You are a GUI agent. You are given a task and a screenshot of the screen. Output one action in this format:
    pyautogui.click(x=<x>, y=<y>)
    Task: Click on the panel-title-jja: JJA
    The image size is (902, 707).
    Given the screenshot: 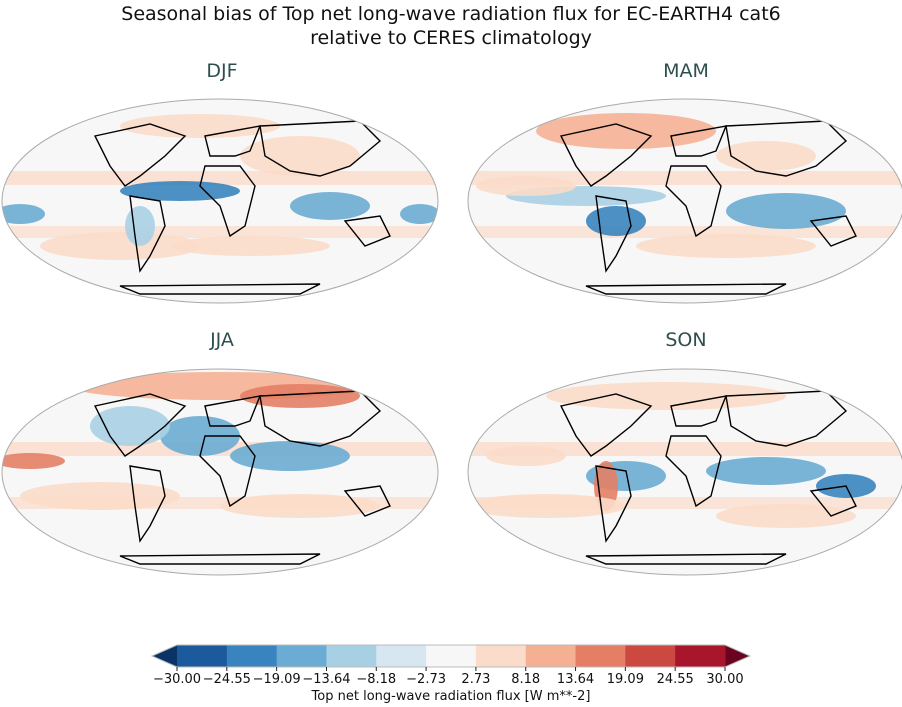 What is the action you would take?
    pyautogui.click(x=222, y=340)
    